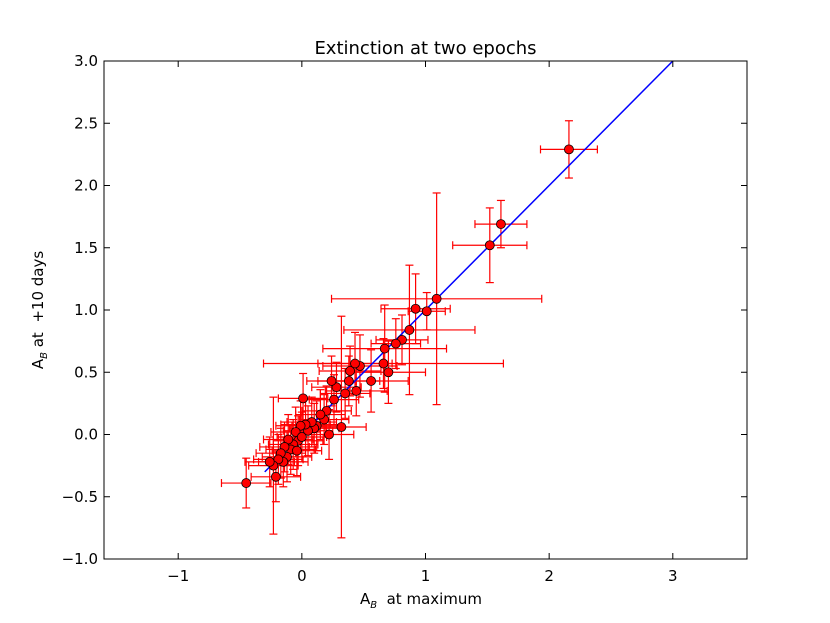 The height and width of the screenshot is (623, 830). I want to click on x-tick-label: 3, so click(673, 576).